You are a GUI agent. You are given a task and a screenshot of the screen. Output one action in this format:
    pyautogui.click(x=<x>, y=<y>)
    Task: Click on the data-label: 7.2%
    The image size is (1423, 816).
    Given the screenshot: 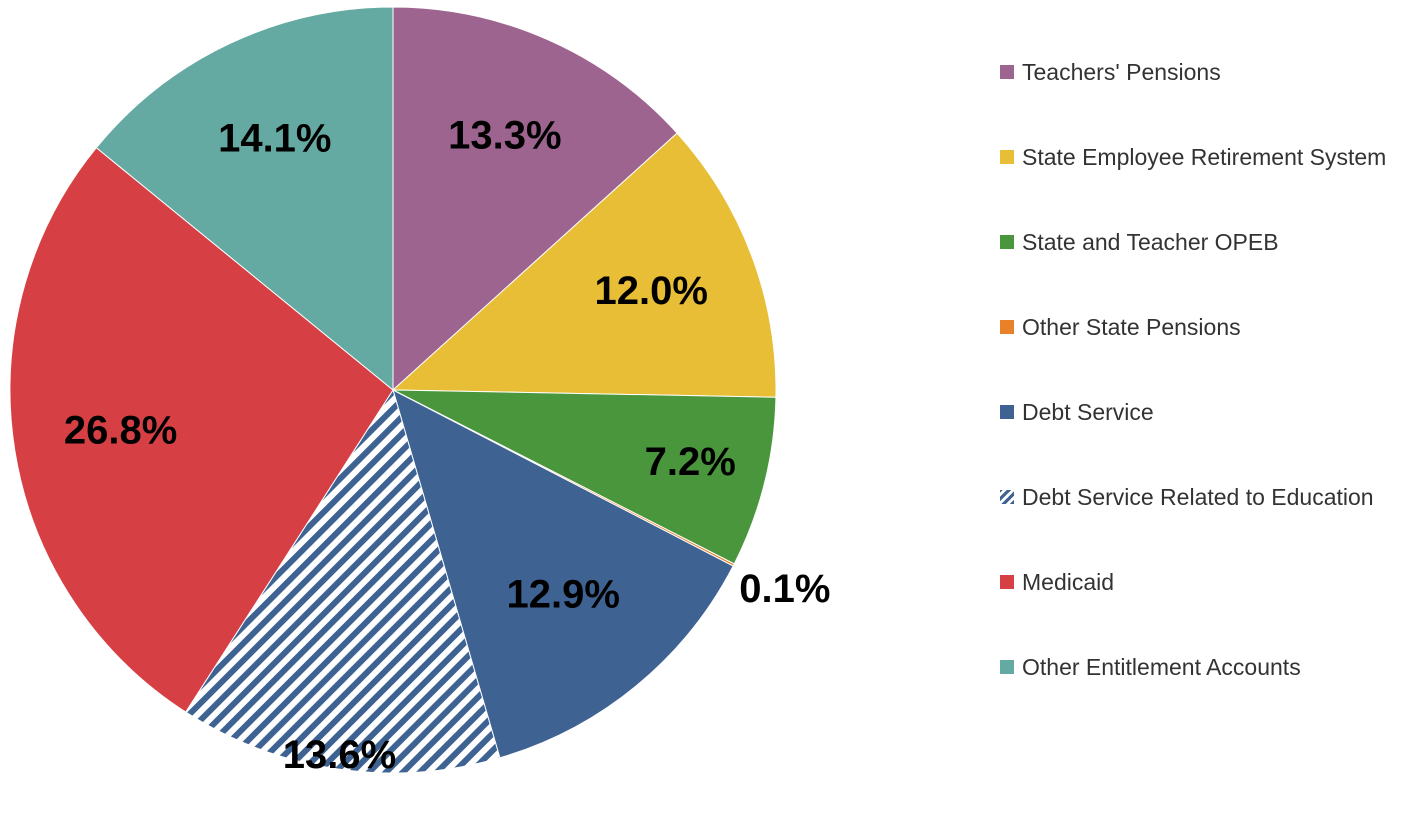 What is the action you would take?
    pyautogui.click(x=690, y=462)
    